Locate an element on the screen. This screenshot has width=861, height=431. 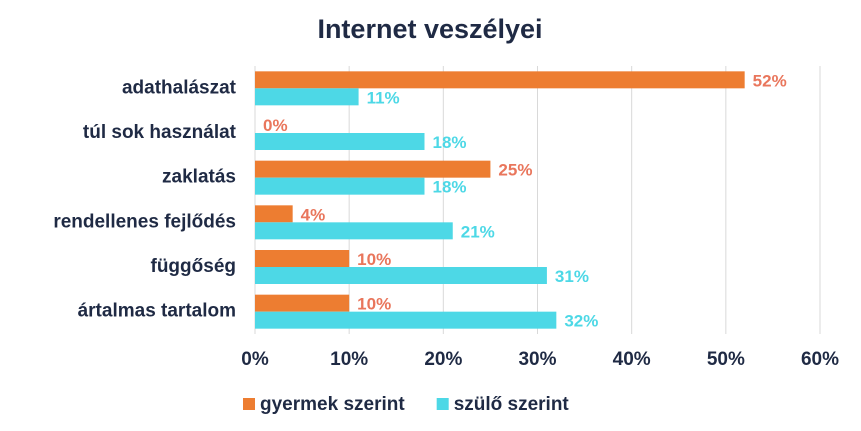
x-tick-label: 20% is located at coordinates (443, 359).